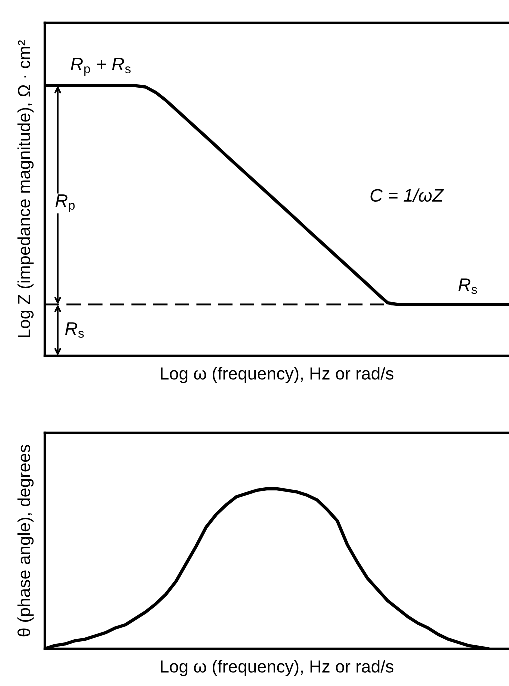 This screenshot has height=686, width=509. I want to click on text: R$_{p}$ + R$_{s}$, so click(101, 67).